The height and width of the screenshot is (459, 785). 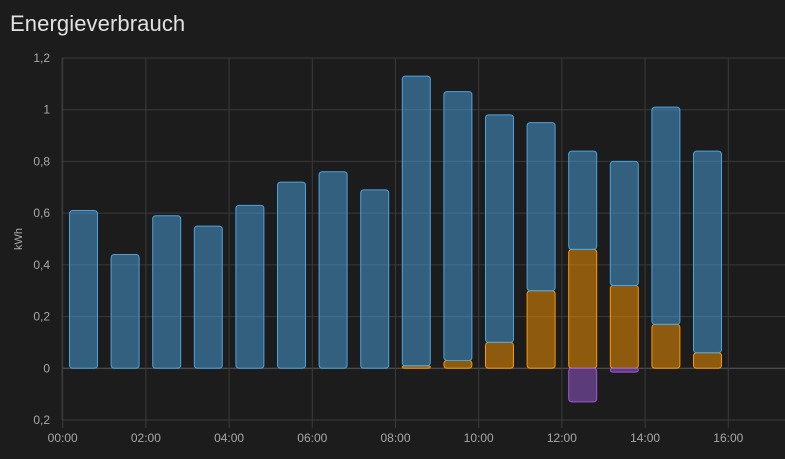 I want to click on x-tick-label: 02:00, so click(x=146, y=438).